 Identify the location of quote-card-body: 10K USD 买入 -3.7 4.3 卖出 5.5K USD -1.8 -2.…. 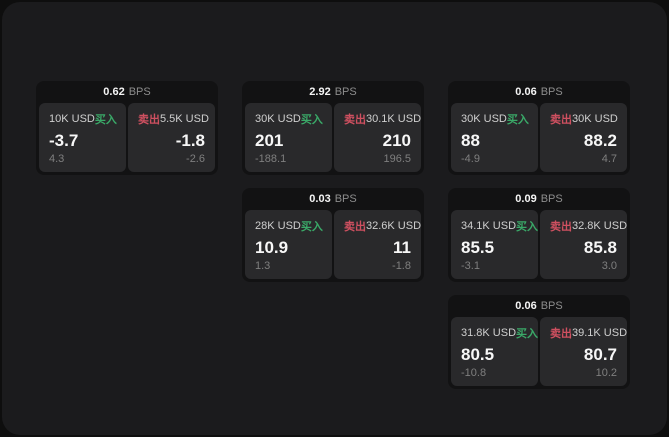
(127, 139).